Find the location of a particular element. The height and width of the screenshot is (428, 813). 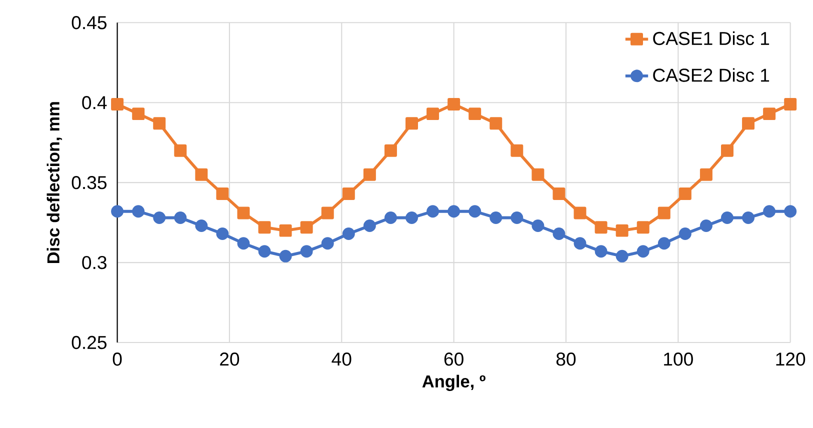

x-tick-label: 80 is located at coordinates (566, 359).